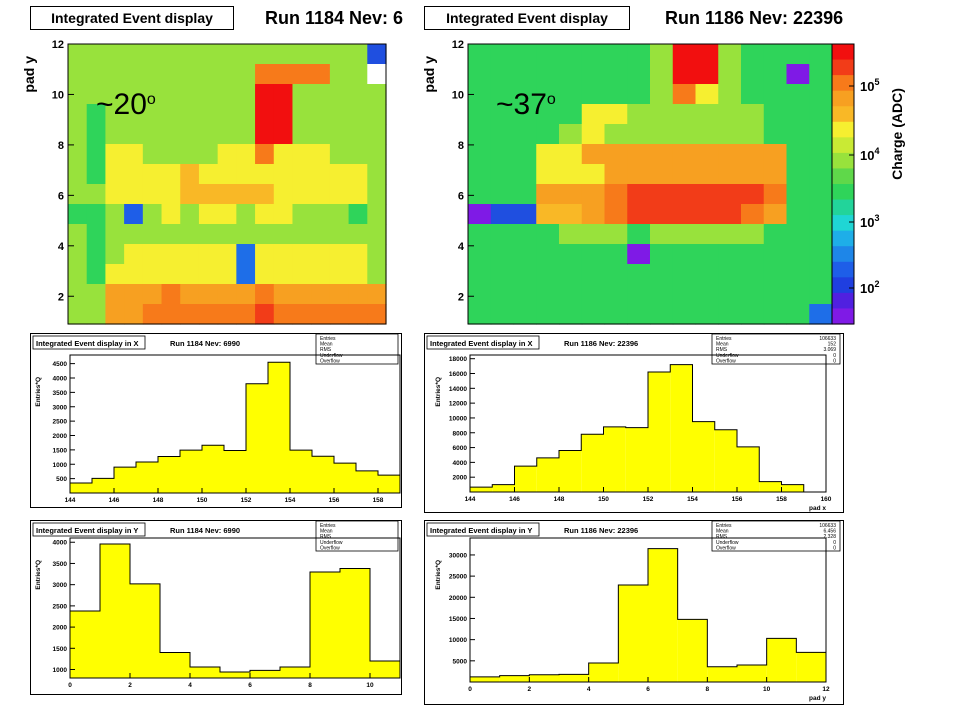 The height and width of the screenshot is (720, 960). I want to click on y-tick-label: 2500, so click(60, 606).